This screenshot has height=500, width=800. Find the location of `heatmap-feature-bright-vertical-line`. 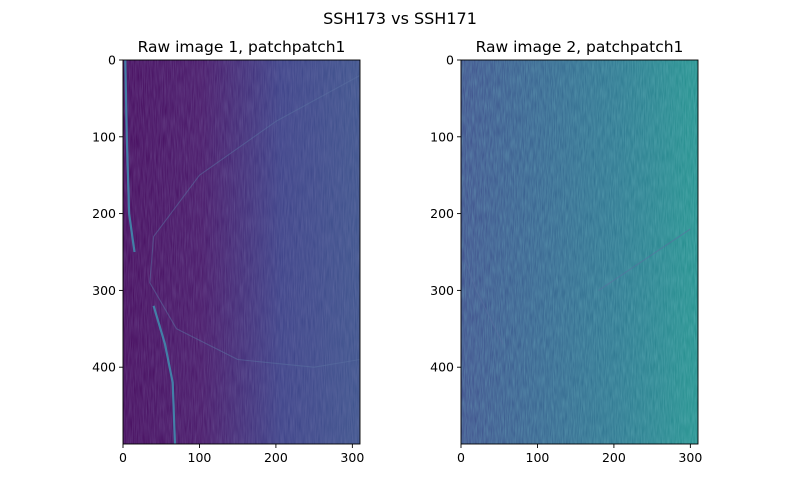

heatmap-feature-bright-vertical-line is located at coordinates (130, 156).